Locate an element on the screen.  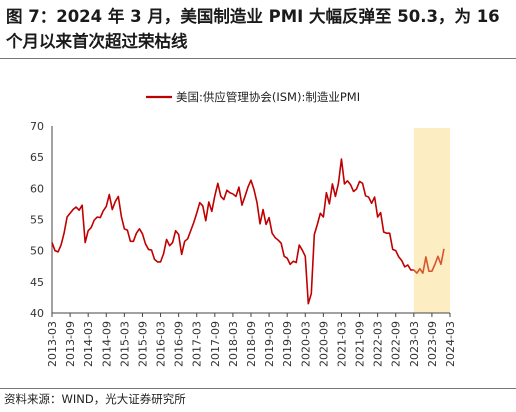
highlight-band is located at coordinates (431, 220).